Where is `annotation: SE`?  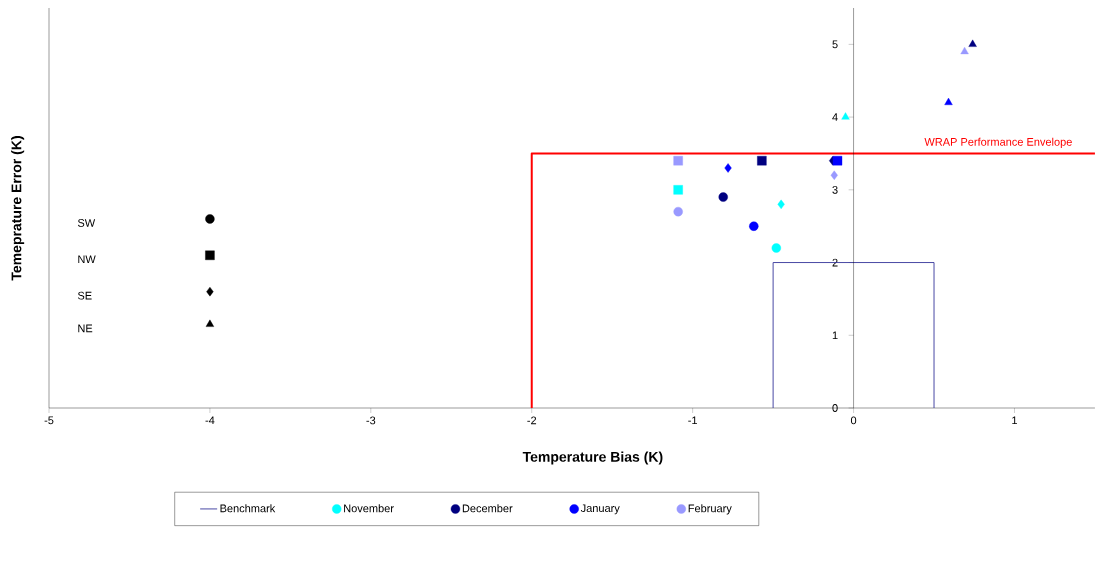 annotation: SE is located at coordinates (84, 295).